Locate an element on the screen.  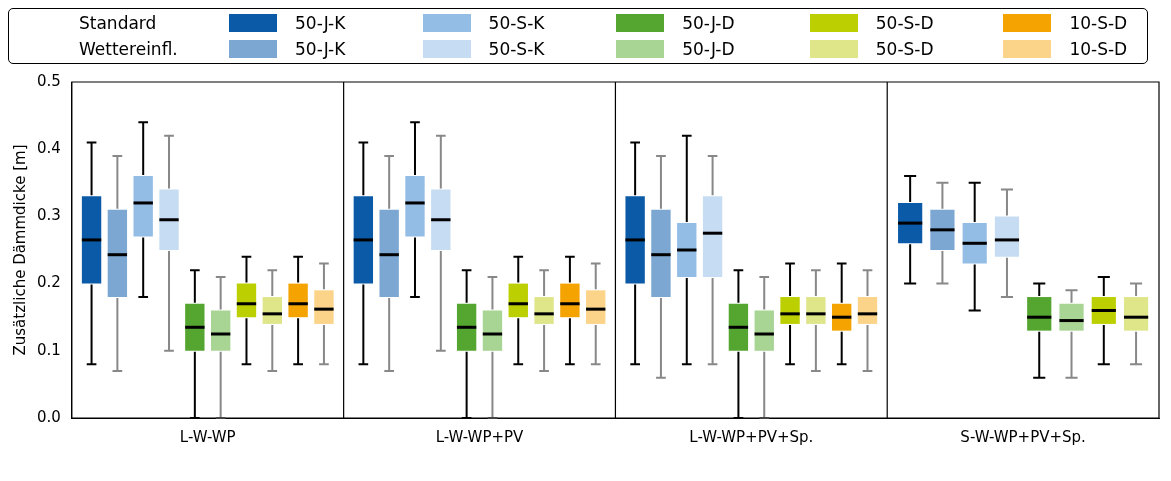
y-axis-title: Zusätzliche Dämmdicke [m] is located at coordinates (19, 250).